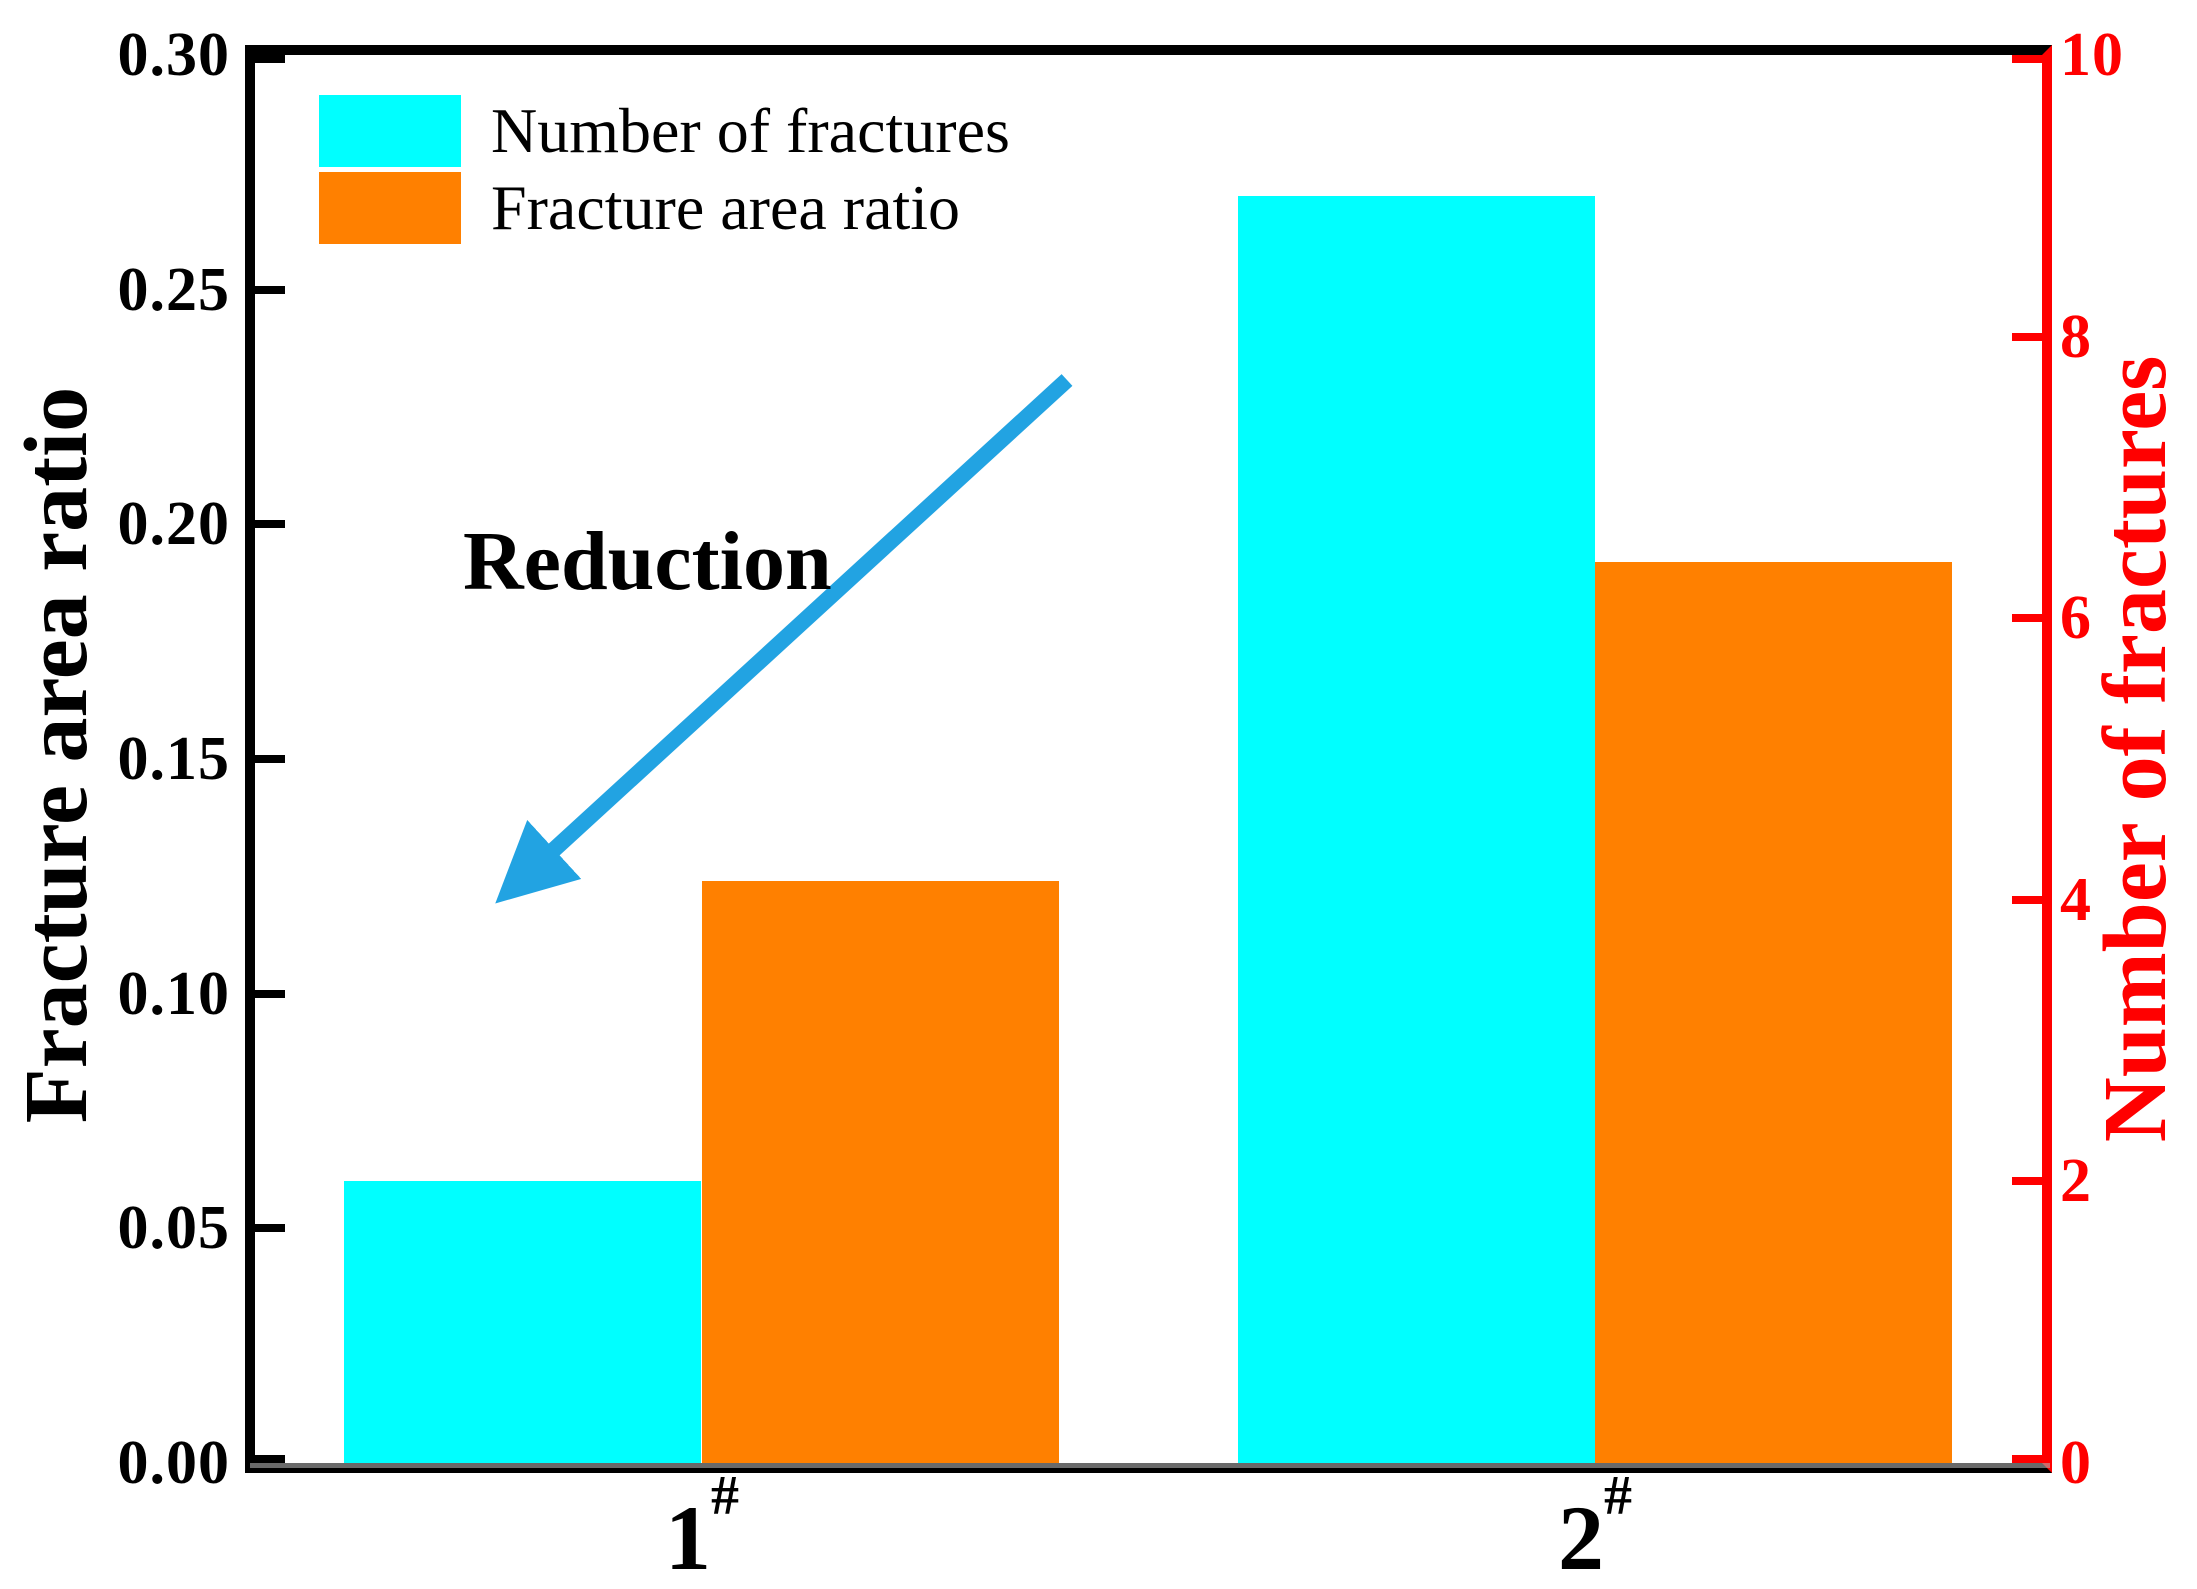 This screenshot has width=2197, height=1589. What do you see at coordinates (2076, 899) in the screenshot?
I see `right-axis-tick-label: 4` at bounding box center [2076, 899].